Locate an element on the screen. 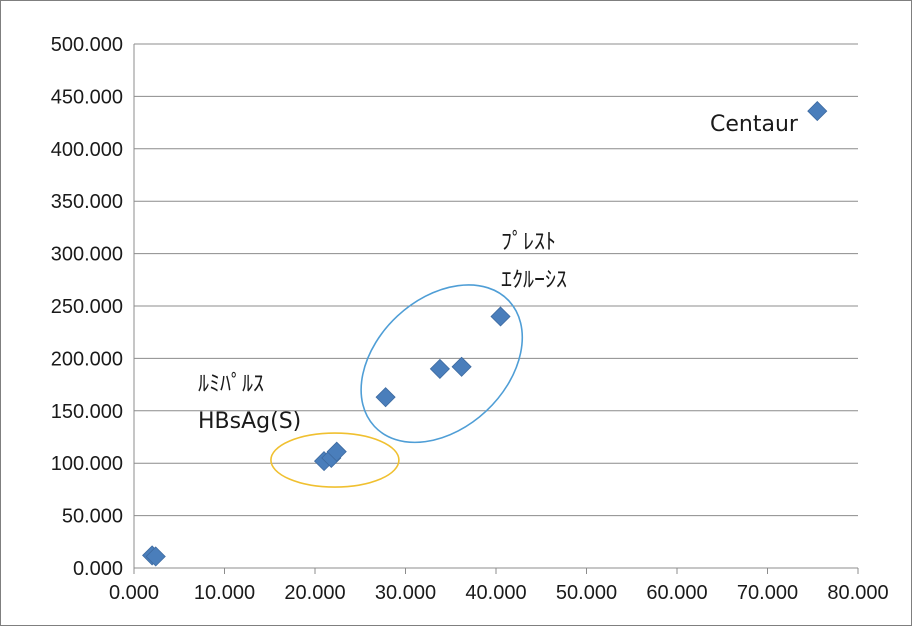 The width and height of the screenshot is (913, 627). x-tick-label: 80.000 is located at coordinates (857, 593).